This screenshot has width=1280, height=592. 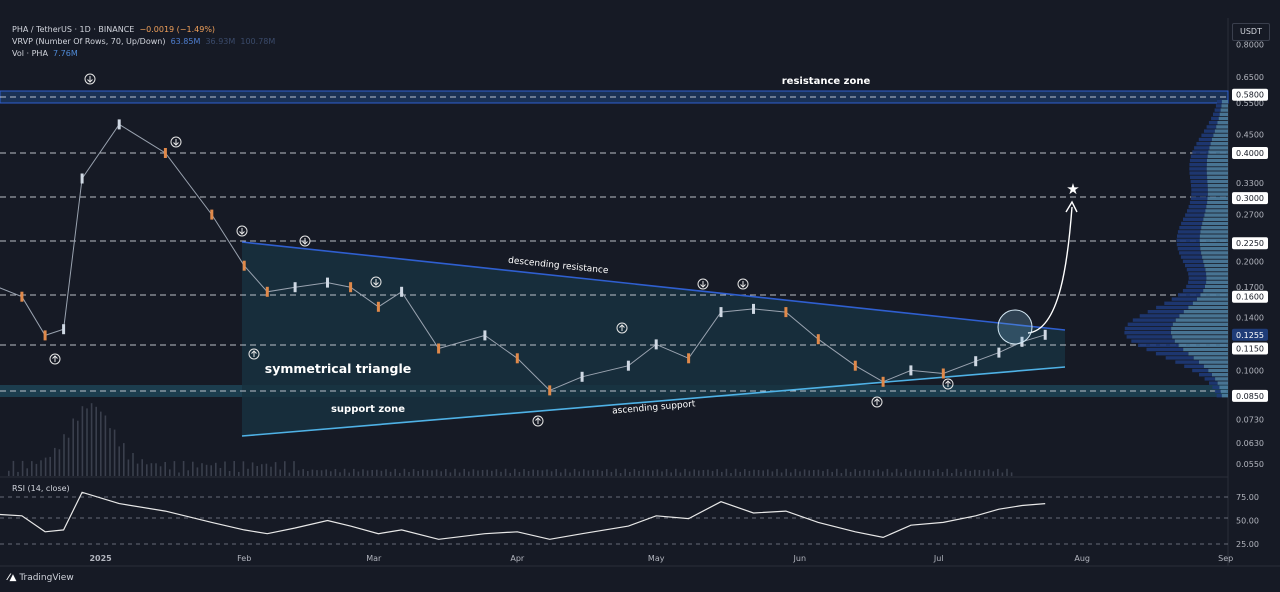 What do you see at coordinates (653, 286) in the screenshot?
I see `descending-resistance-line` at bounding box center [653, 286].